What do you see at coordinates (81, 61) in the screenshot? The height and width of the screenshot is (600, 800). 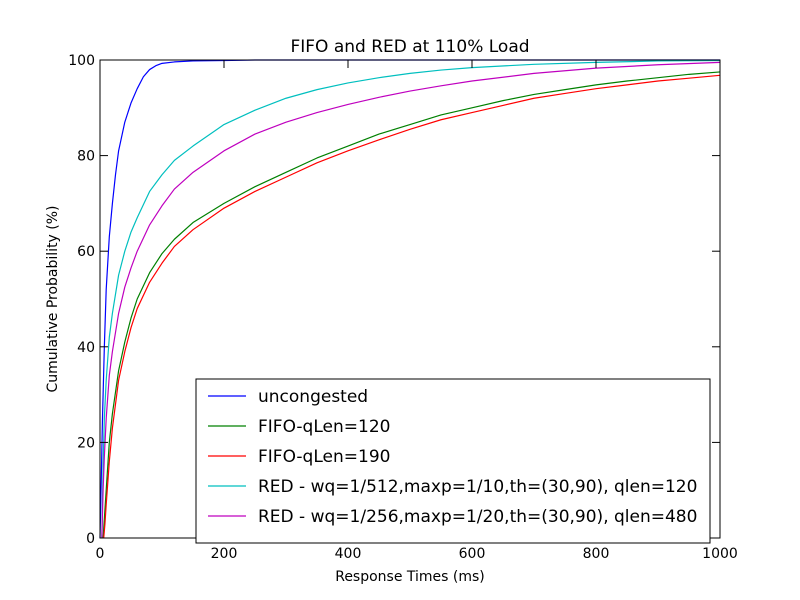 I see `y-tick-label-5: 100` at bounding box center [81, 61].